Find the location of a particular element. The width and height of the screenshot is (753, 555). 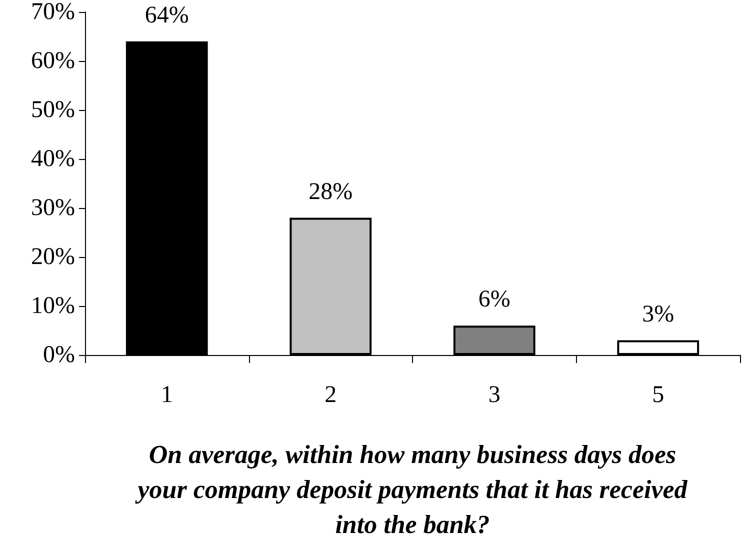

y-tick-label: 0% is located at coordinates (59, 355).